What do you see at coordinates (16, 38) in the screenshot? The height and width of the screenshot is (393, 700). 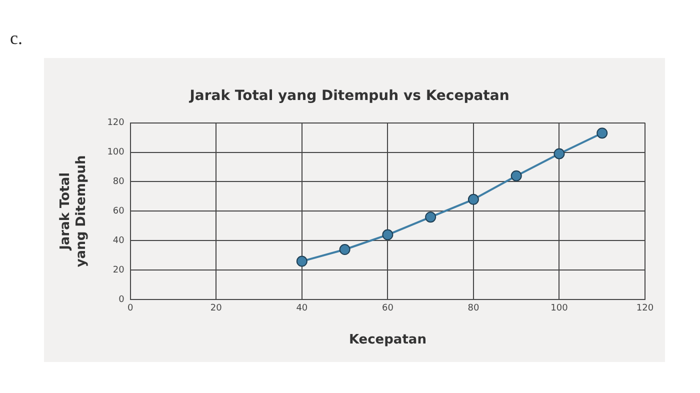 I see `text: c.` at bounding box center [16, 38].